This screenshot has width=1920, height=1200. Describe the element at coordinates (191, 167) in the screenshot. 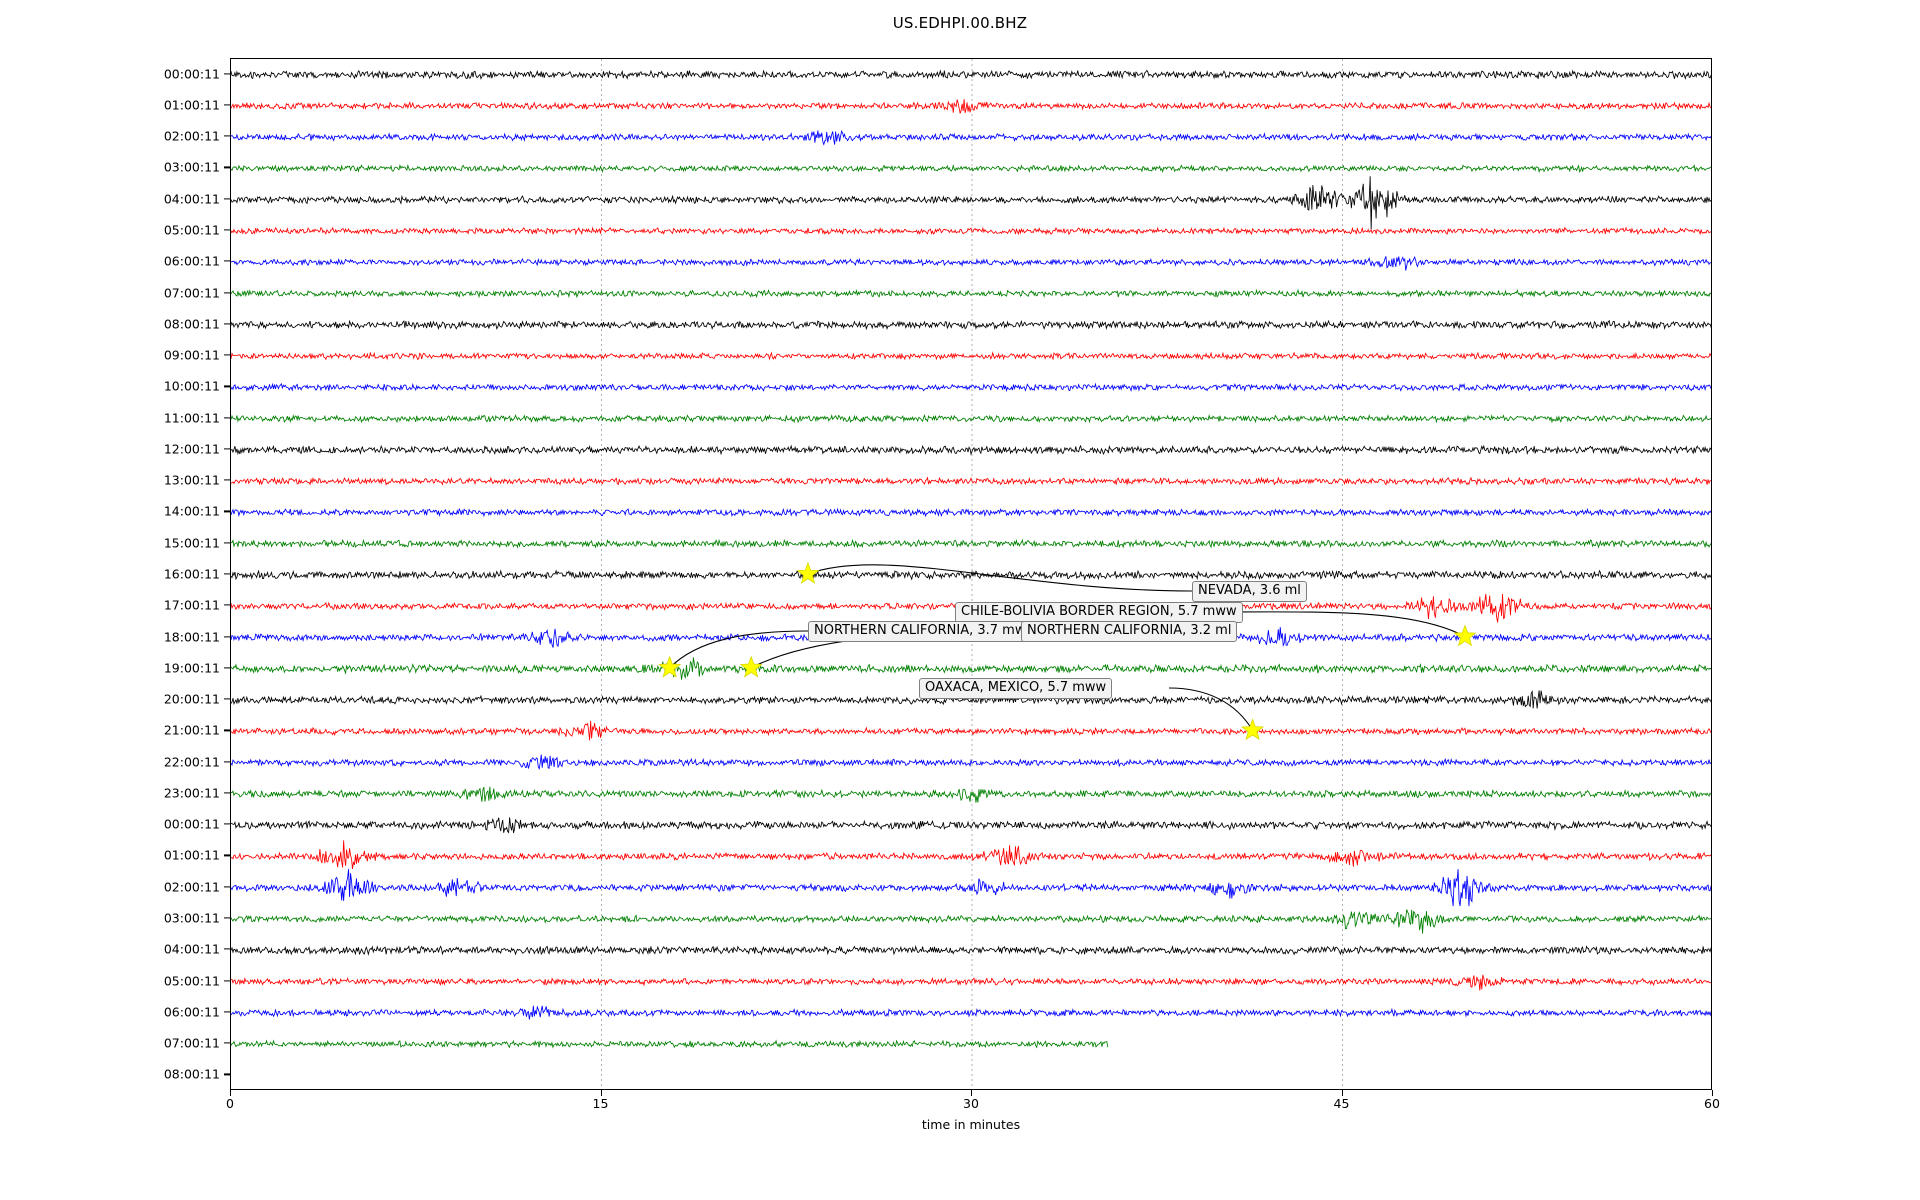

I see `y-tick-label: 03:00:11` at that location.